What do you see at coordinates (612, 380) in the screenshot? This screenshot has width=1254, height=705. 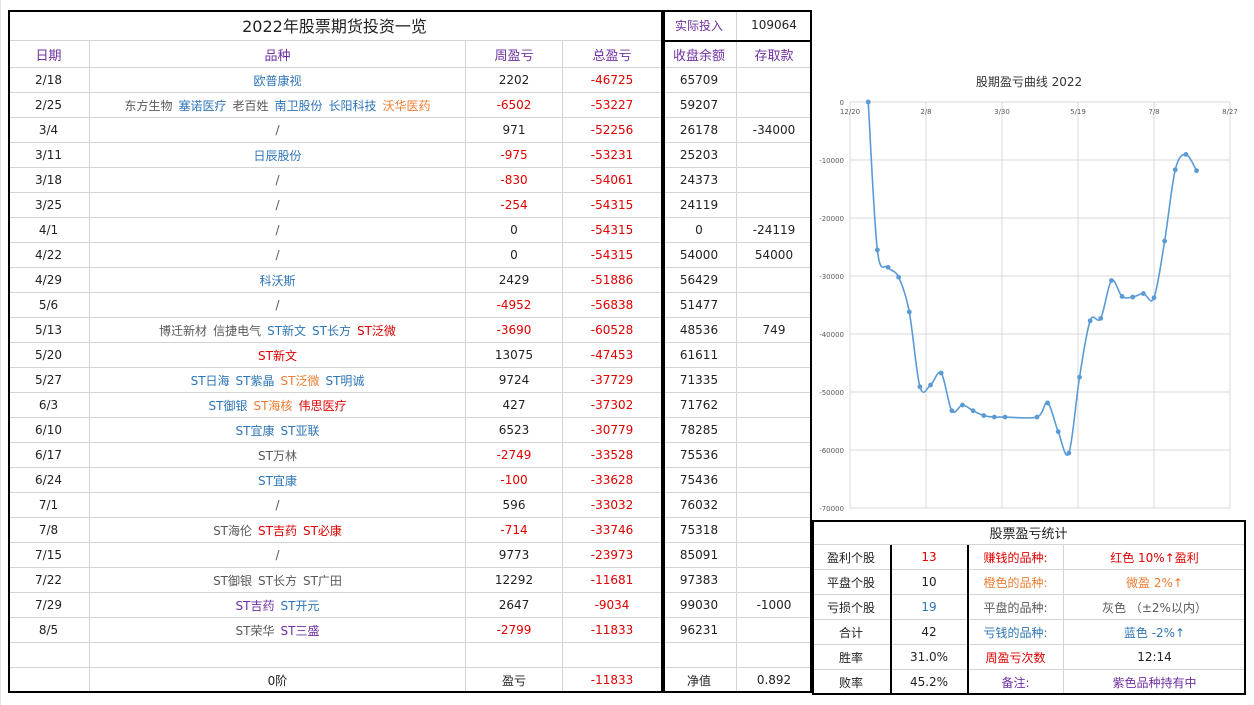 I see `row-total-pl: -37729` at bounding box center [612, 380].